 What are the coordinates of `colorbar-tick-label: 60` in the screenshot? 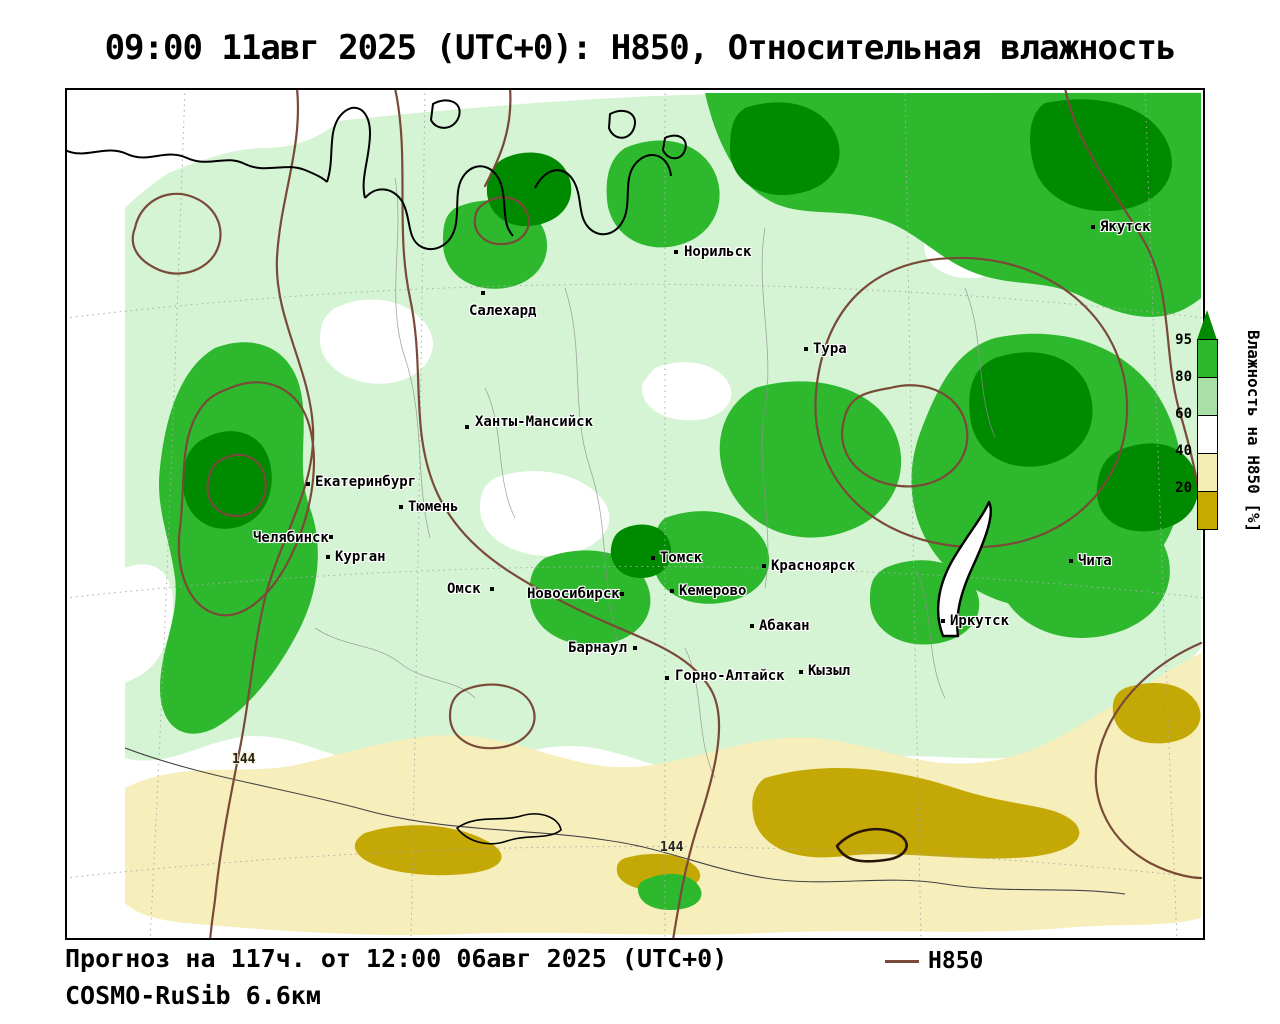 It's located at (1183, 414).